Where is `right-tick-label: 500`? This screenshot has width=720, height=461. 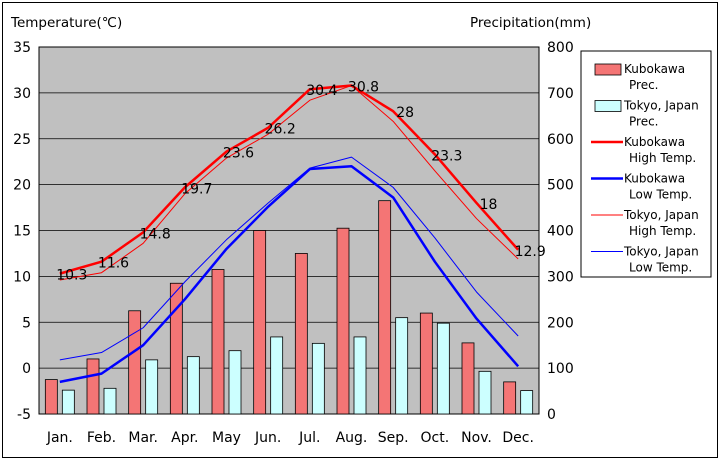
right-tick-label: 500 is located at coordinates (560, 186).